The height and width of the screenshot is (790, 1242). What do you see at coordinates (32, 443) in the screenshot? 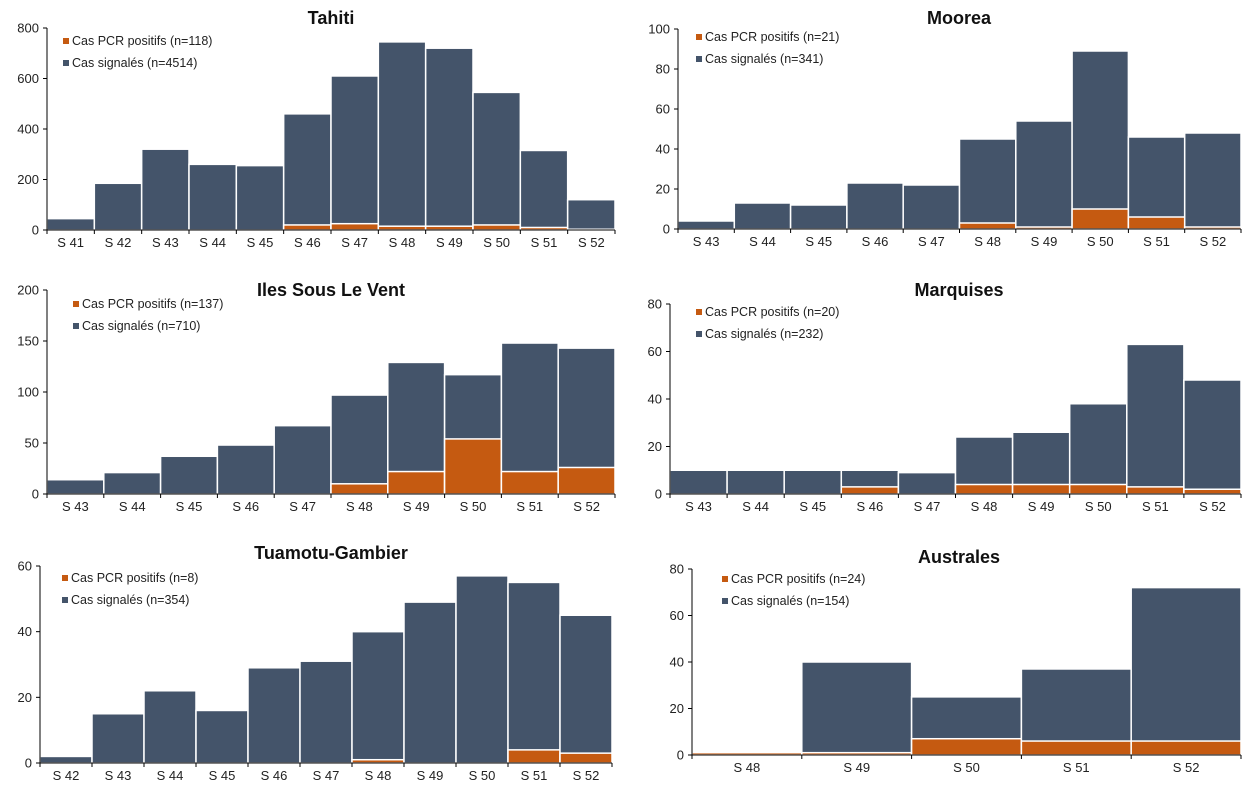
I see `y-tick-label: 50` at bounding box center [32, 443].